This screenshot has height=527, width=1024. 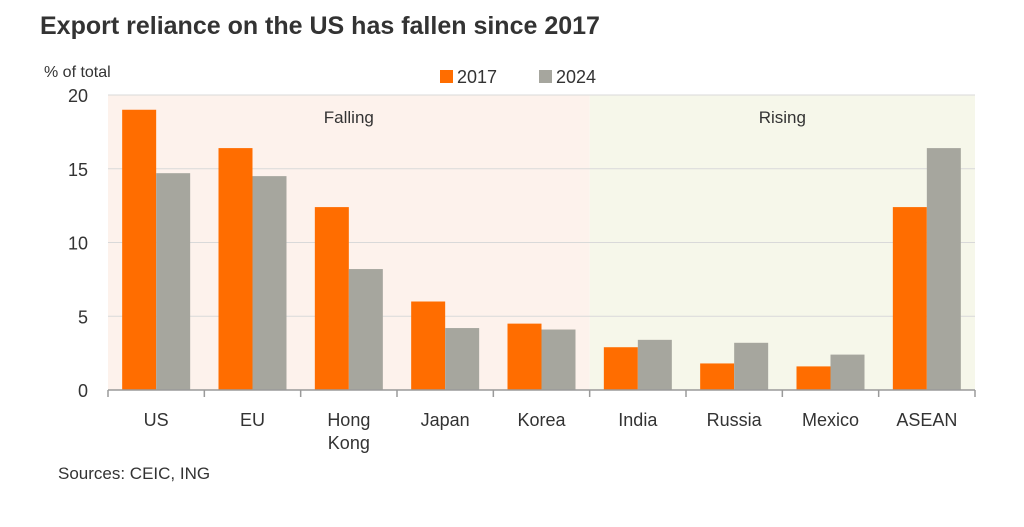 What do you see at coordinates (156, 420) in the screenshot?
I see `x-tick-label: US` at bounding box center [156, 420].